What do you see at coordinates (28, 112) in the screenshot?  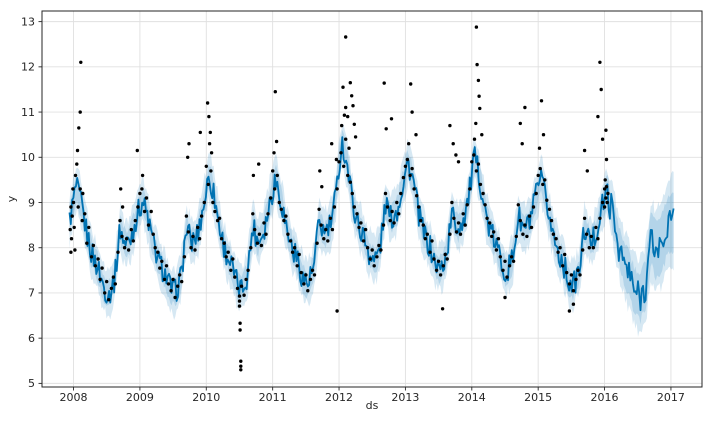 I see `y-tick-label-11: 11` at bounding box center [28, 112].